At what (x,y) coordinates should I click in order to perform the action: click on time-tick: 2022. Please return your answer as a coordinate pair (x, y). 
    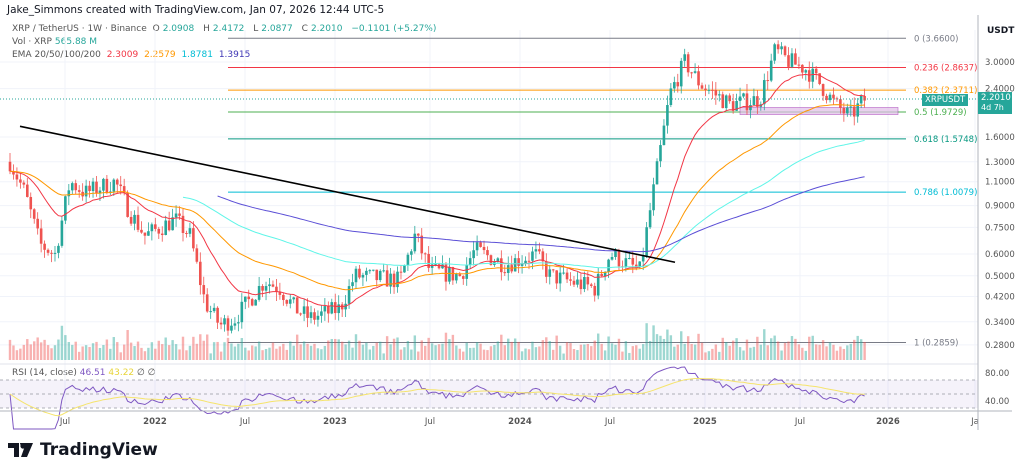
    Looking at the image, I should click on (155, 422).